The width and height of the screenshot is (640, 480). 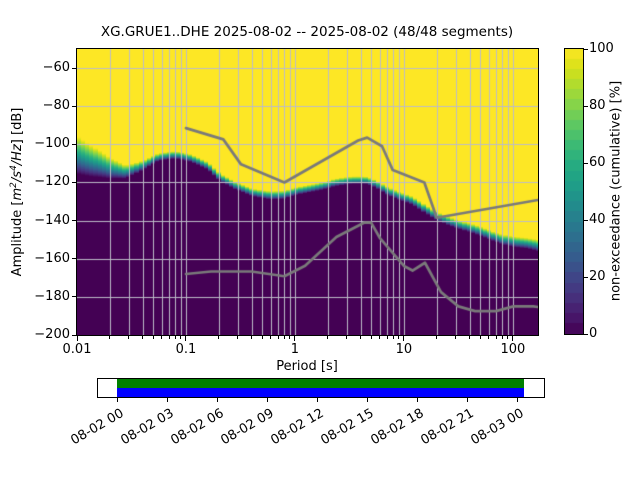 I want to click on x-tick-label: 10, so click(x=404, y=349).